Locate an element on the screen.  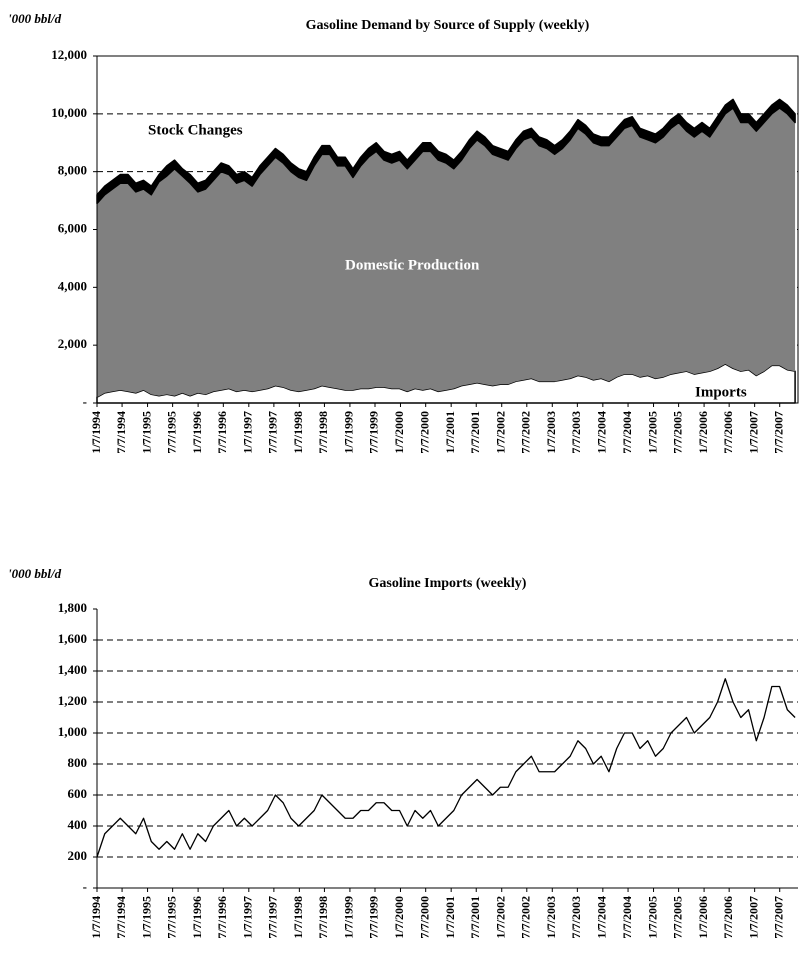
annotation: Domestic Production is located at coordinates (412, 265).